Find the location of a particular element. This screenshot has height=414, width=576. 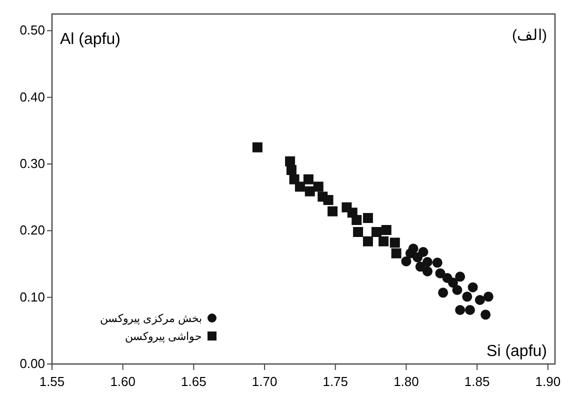

y-tick-label: 0.20 is located at coordinates (32, 230).